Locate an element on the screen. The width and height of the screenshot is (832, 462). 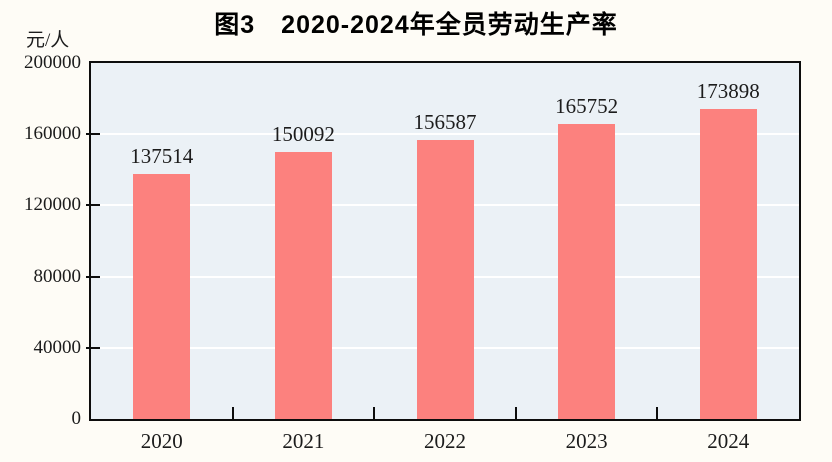
bar-value-label-2020: 137514 is located at coordinates (162, 156).